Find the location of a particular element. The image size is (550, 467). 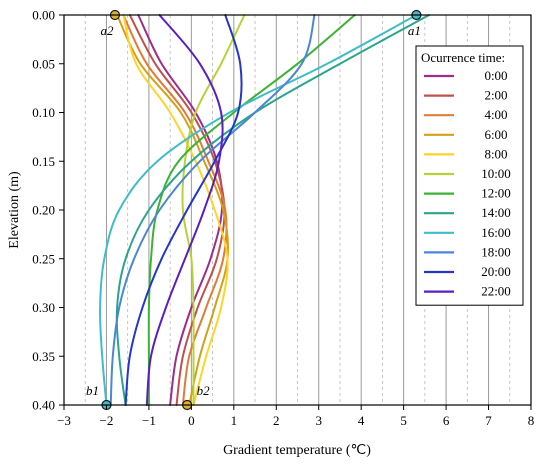

x-tick-label: 5 is located at coordinates (403, 420).